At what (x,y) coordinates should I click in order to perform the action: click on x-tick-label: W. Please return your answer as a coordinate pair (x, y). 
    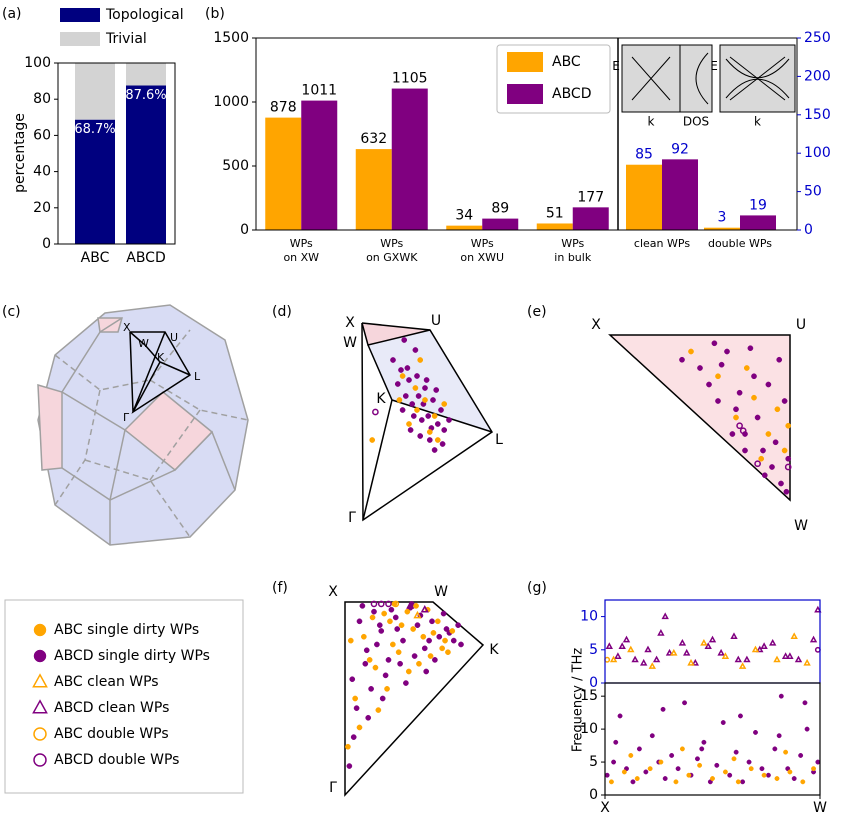
    Looking at the image, I should click on (820, 808).